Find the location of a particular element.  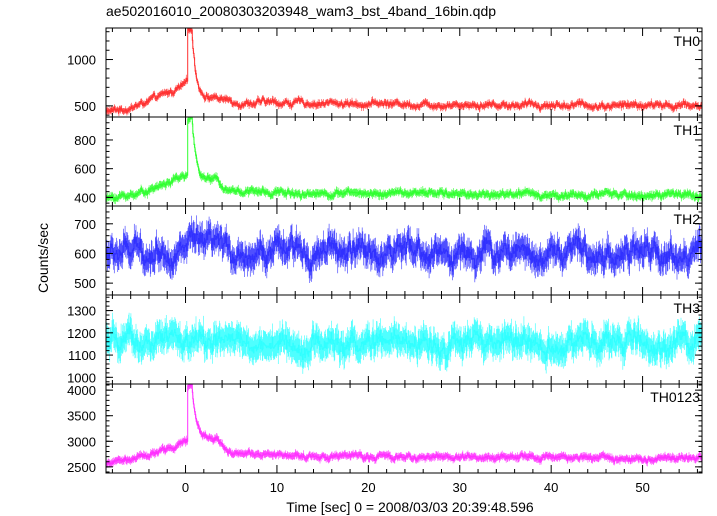

errorbars-th0123 is located at coordinates (403, 426).